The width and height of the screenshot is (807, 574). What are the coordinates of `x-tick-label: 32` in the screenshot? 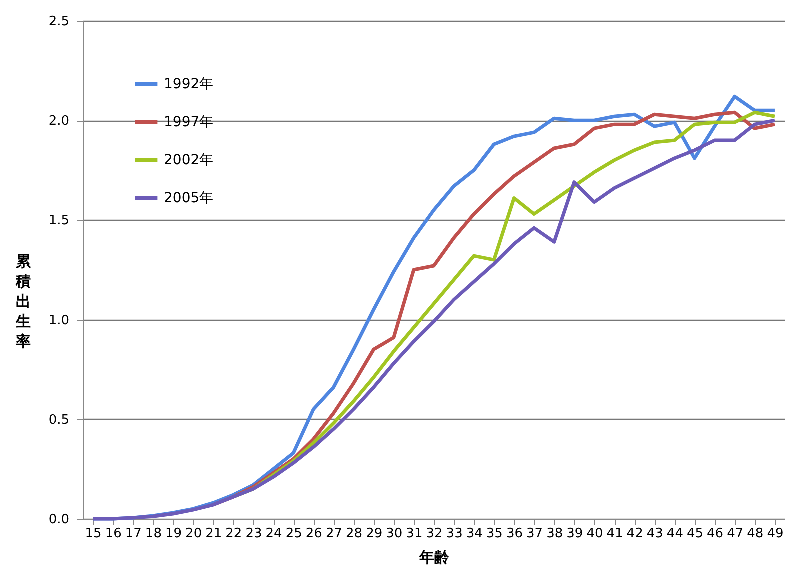 It's located at (434, 534).